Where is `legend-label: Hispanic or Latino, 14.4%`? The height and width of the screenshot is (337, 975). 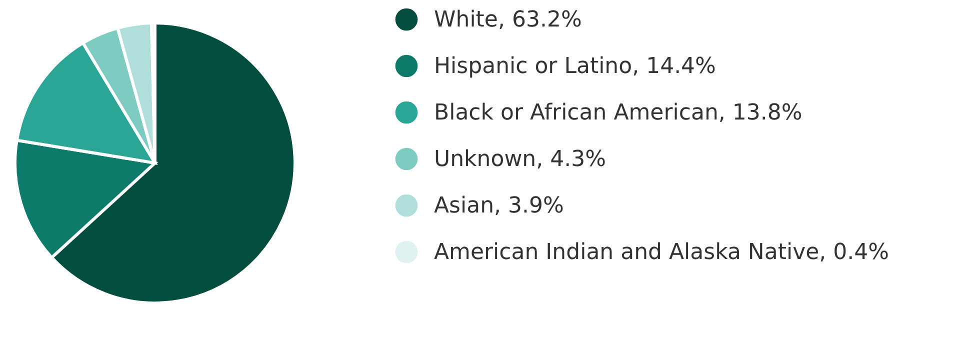
legend-label: Hispanic or Latino, 14.4% is located at coordinates (575, 66).